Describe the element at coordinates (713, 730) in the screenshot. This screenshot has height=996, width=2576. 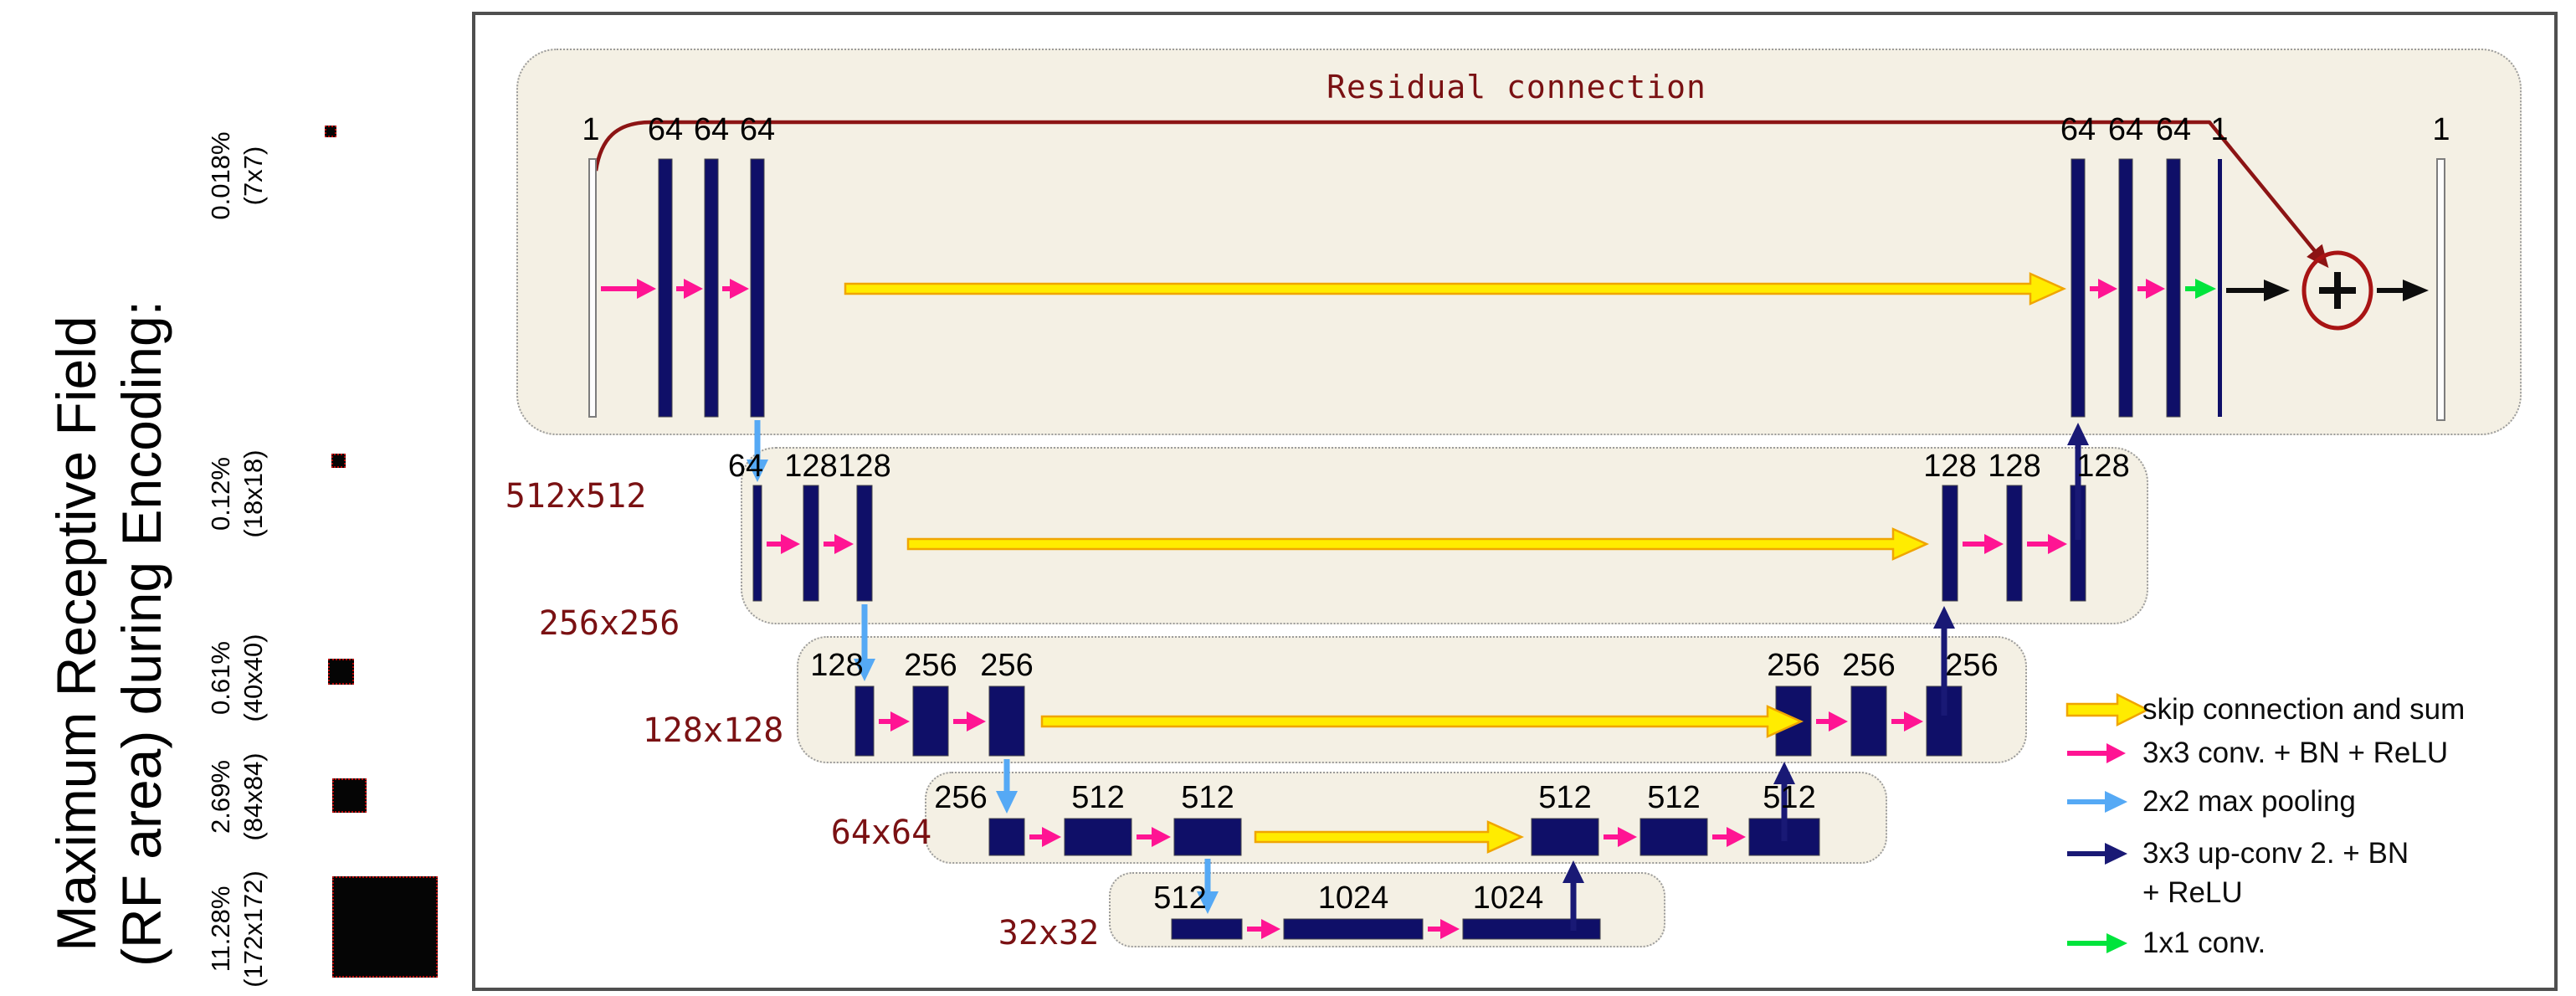
I see `level-label-128x128: 128x128` at that location.